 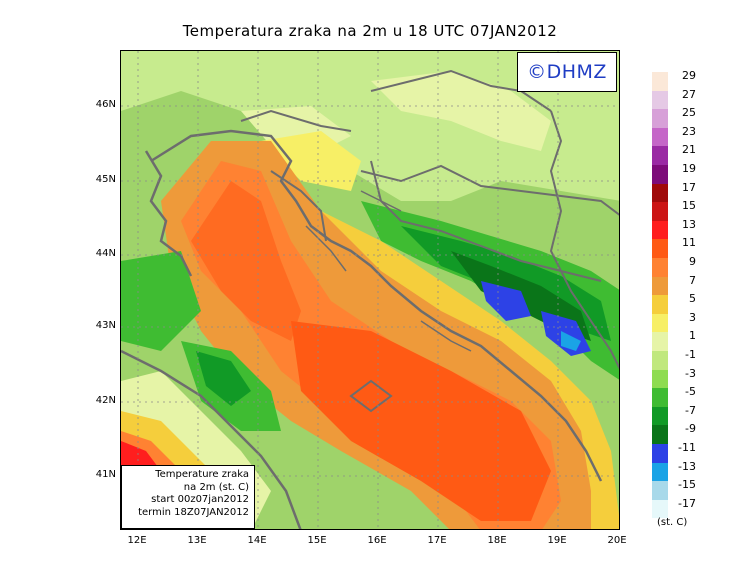 What do you see at coordinates (202, 474) in the screenshot?
I see `info-line-1: Temperature zraka` at bounding box center [202, 474].